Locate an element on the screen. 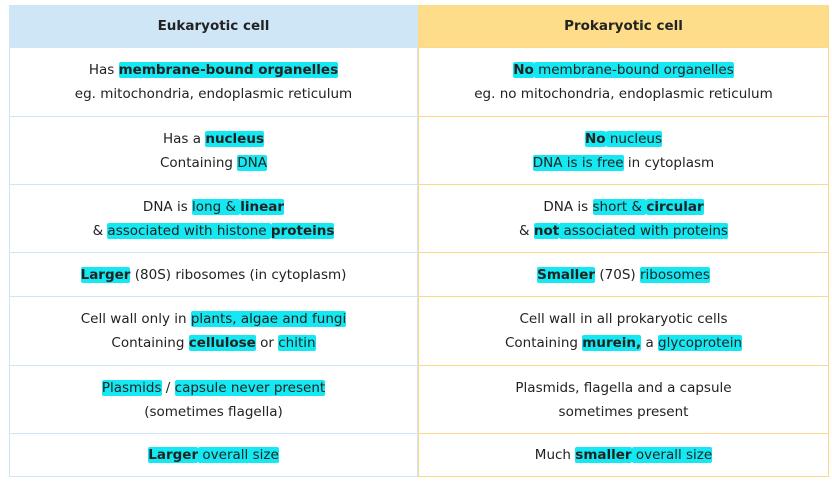 The image size is (832, 481). highlighted-text: Plasmids is located at coordinates (131, 387).